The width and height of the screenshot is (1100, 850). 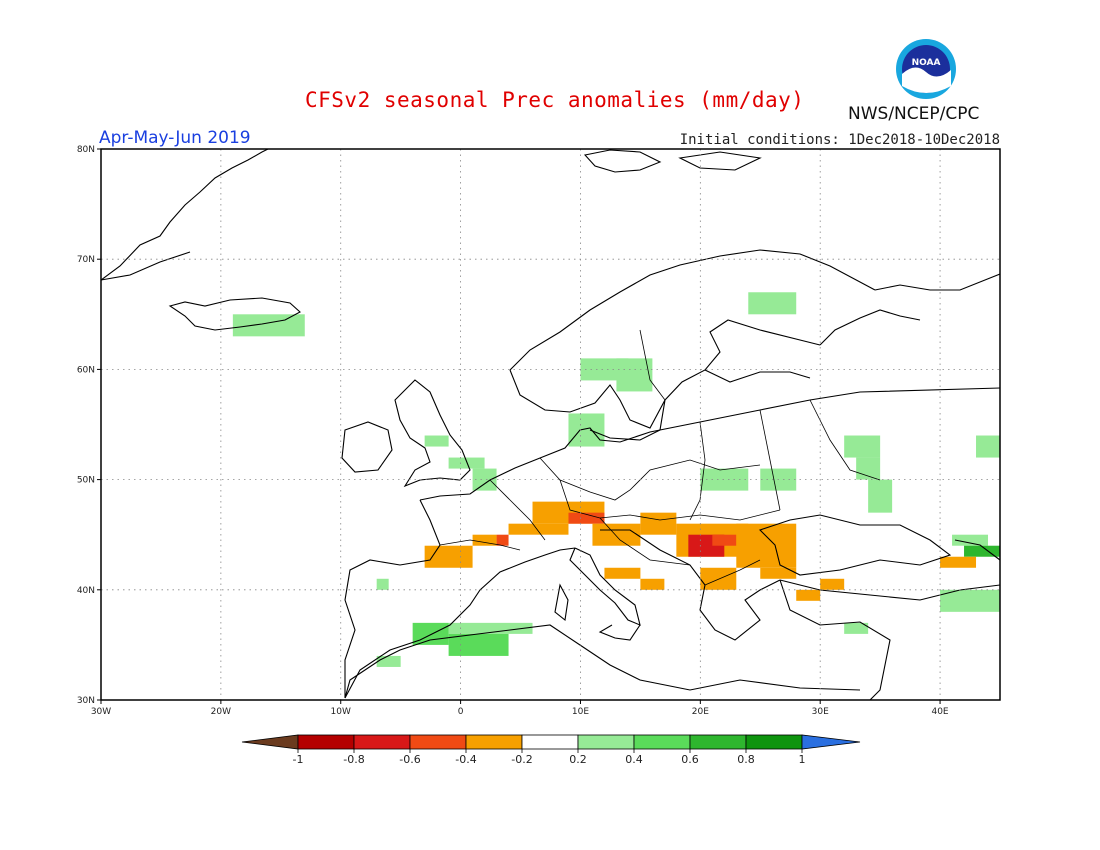 I want to click on lon-tick-label: 0, so click(x=461, y=712).